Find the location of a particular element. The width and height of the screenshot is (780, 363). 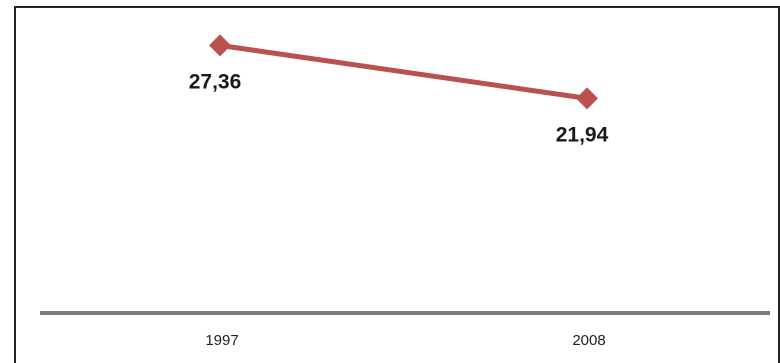

data-label-2008: 21,94 is located at coordinates (582, 134).